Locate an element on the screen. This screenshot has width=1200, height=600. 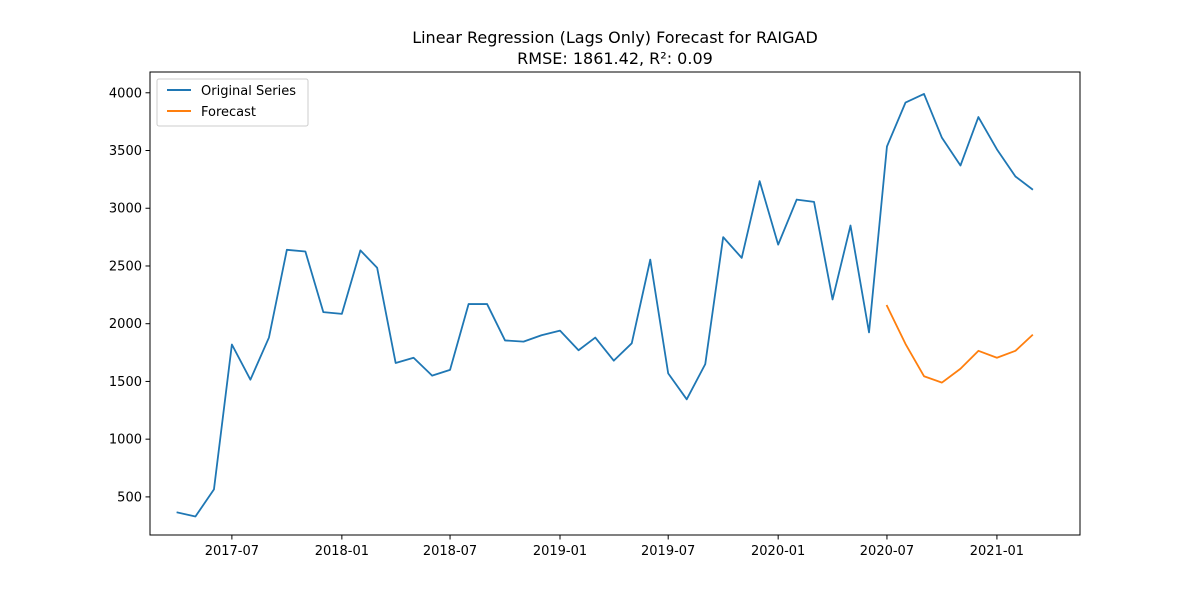
chart-subtitle: RMSE: 1861.42, R²: 0.09 is located at coordinates (615, 58).